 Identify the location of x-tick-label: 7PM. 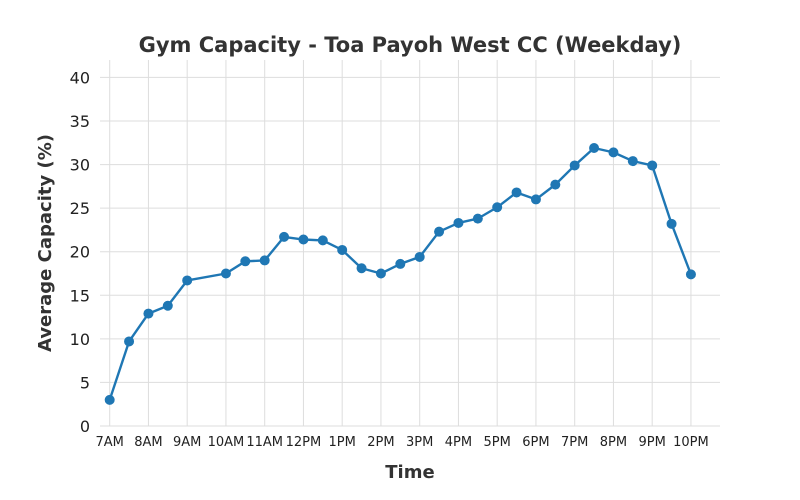
(574, 442).